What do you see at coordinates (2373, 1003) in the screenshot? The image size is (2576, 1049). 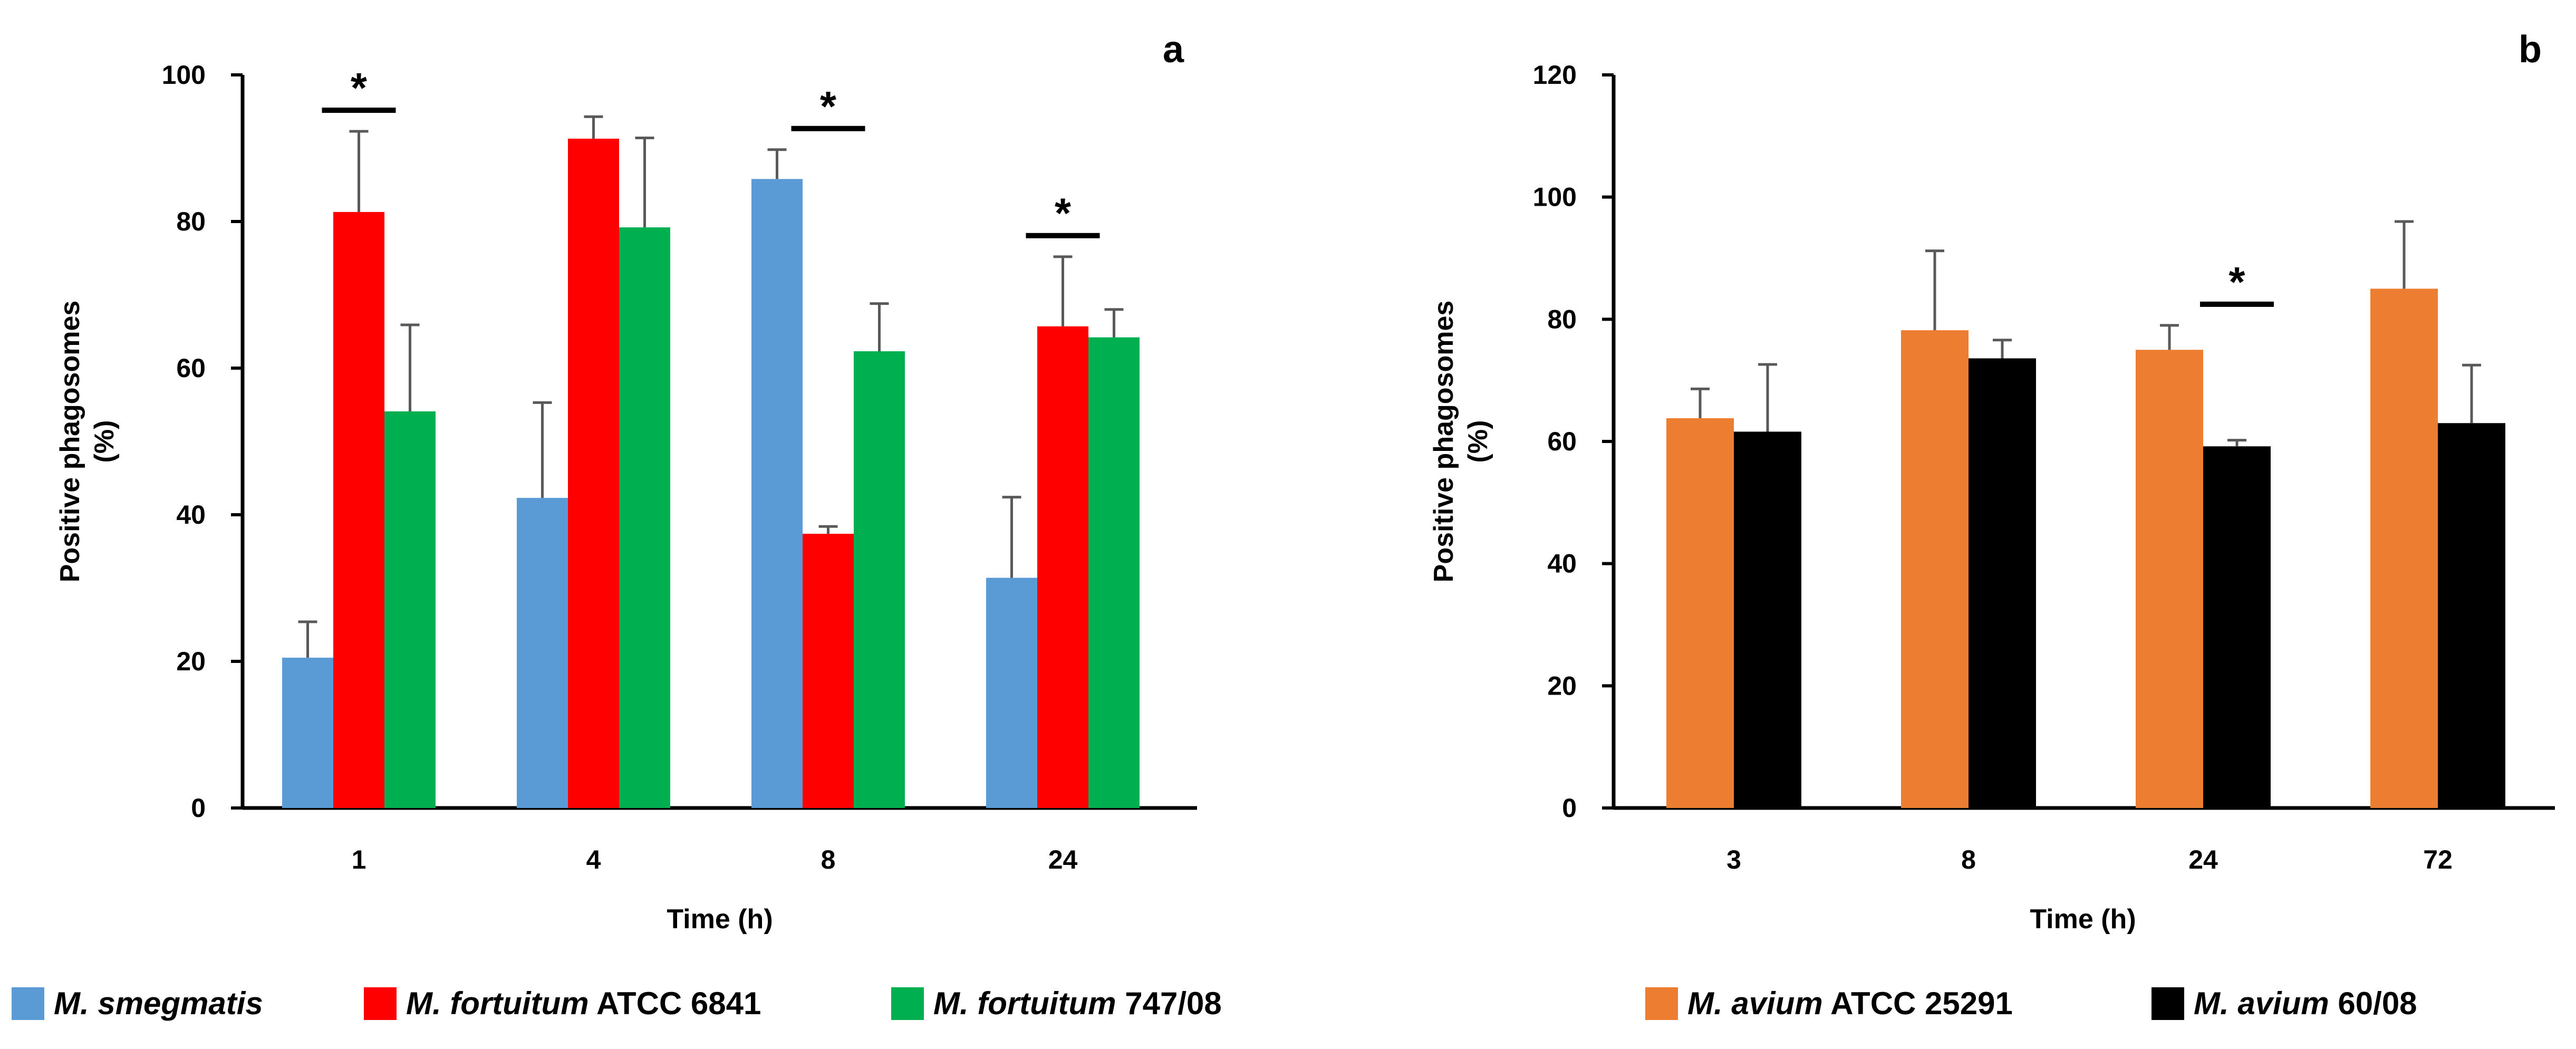 I see `legend-label: 60/08` at bounding box center [2373, 1003].